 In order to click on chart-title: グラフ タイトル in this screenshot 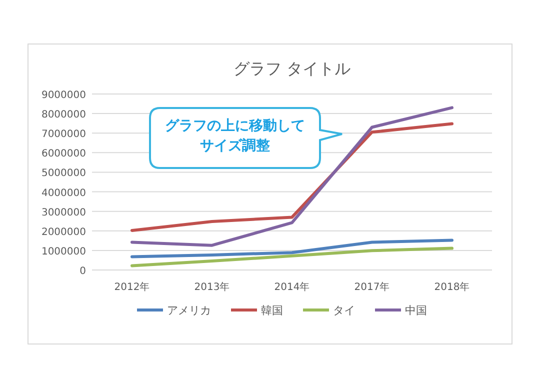, I will do `click(292, 68)`.